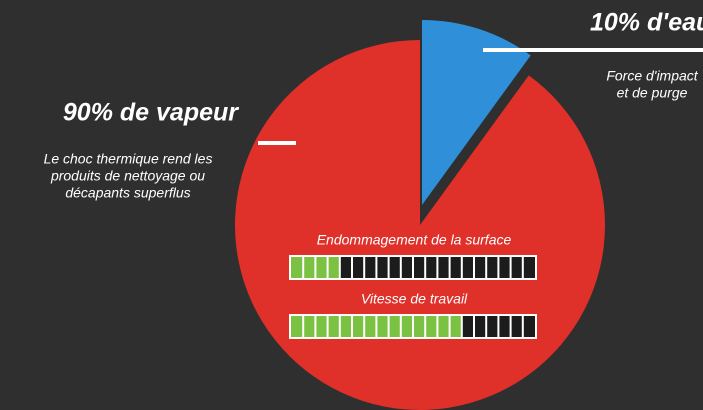 The width and height of the screenshot is (703, 410). What do you see at coordinates (414, 299) in the screenshot?
I see `gauge-label: Vitesse de travail` at bounding box center [414, 299].